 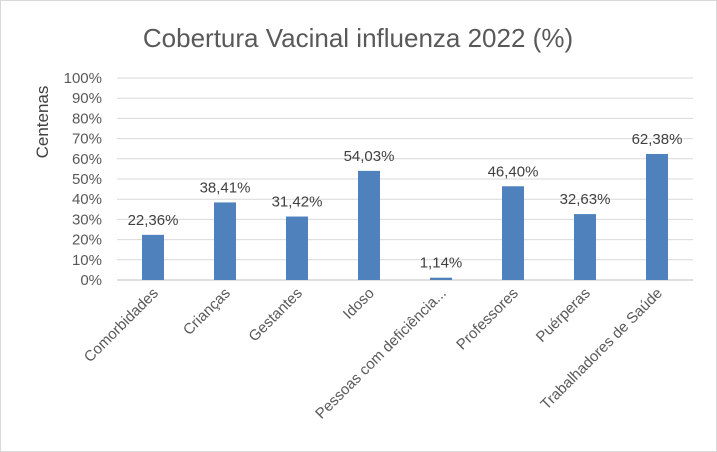 I want to click on data-label: 62,38%, so click(x=657, y=139).